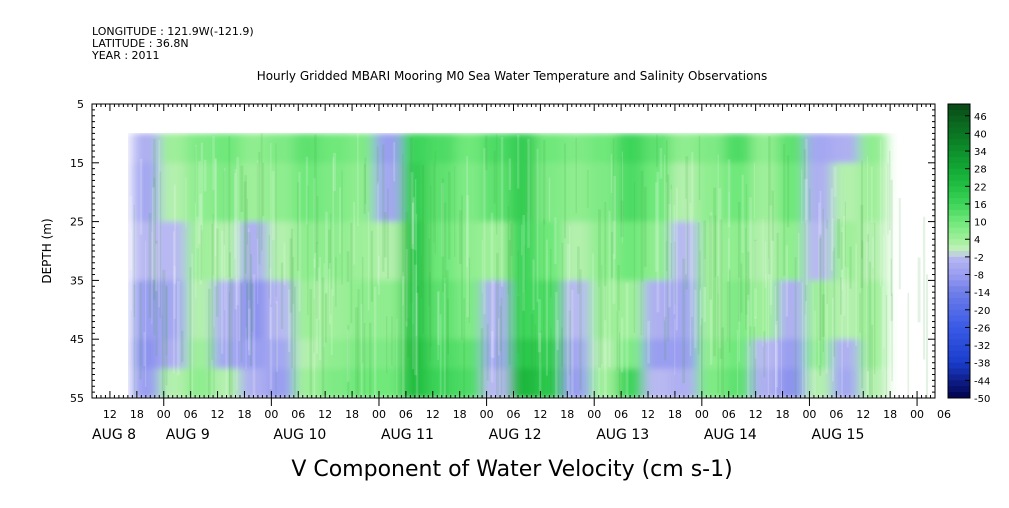 This screenshot has height=508, width=1009. Describe the element at coordinates (622, 435) in the screenshot. I see `x-day-label: AUG 13` at that location.